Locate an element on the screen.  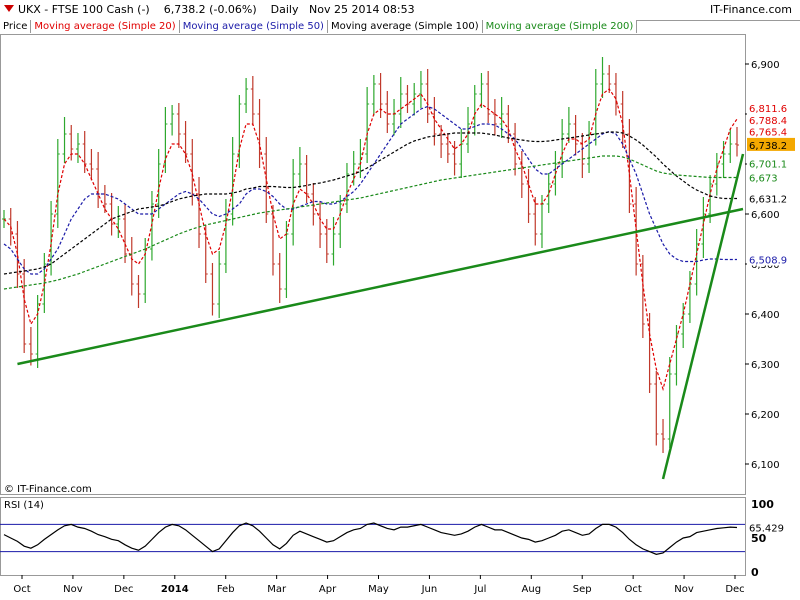
price-tag-label: 6,508.9 is located at coordinates (768, 261).